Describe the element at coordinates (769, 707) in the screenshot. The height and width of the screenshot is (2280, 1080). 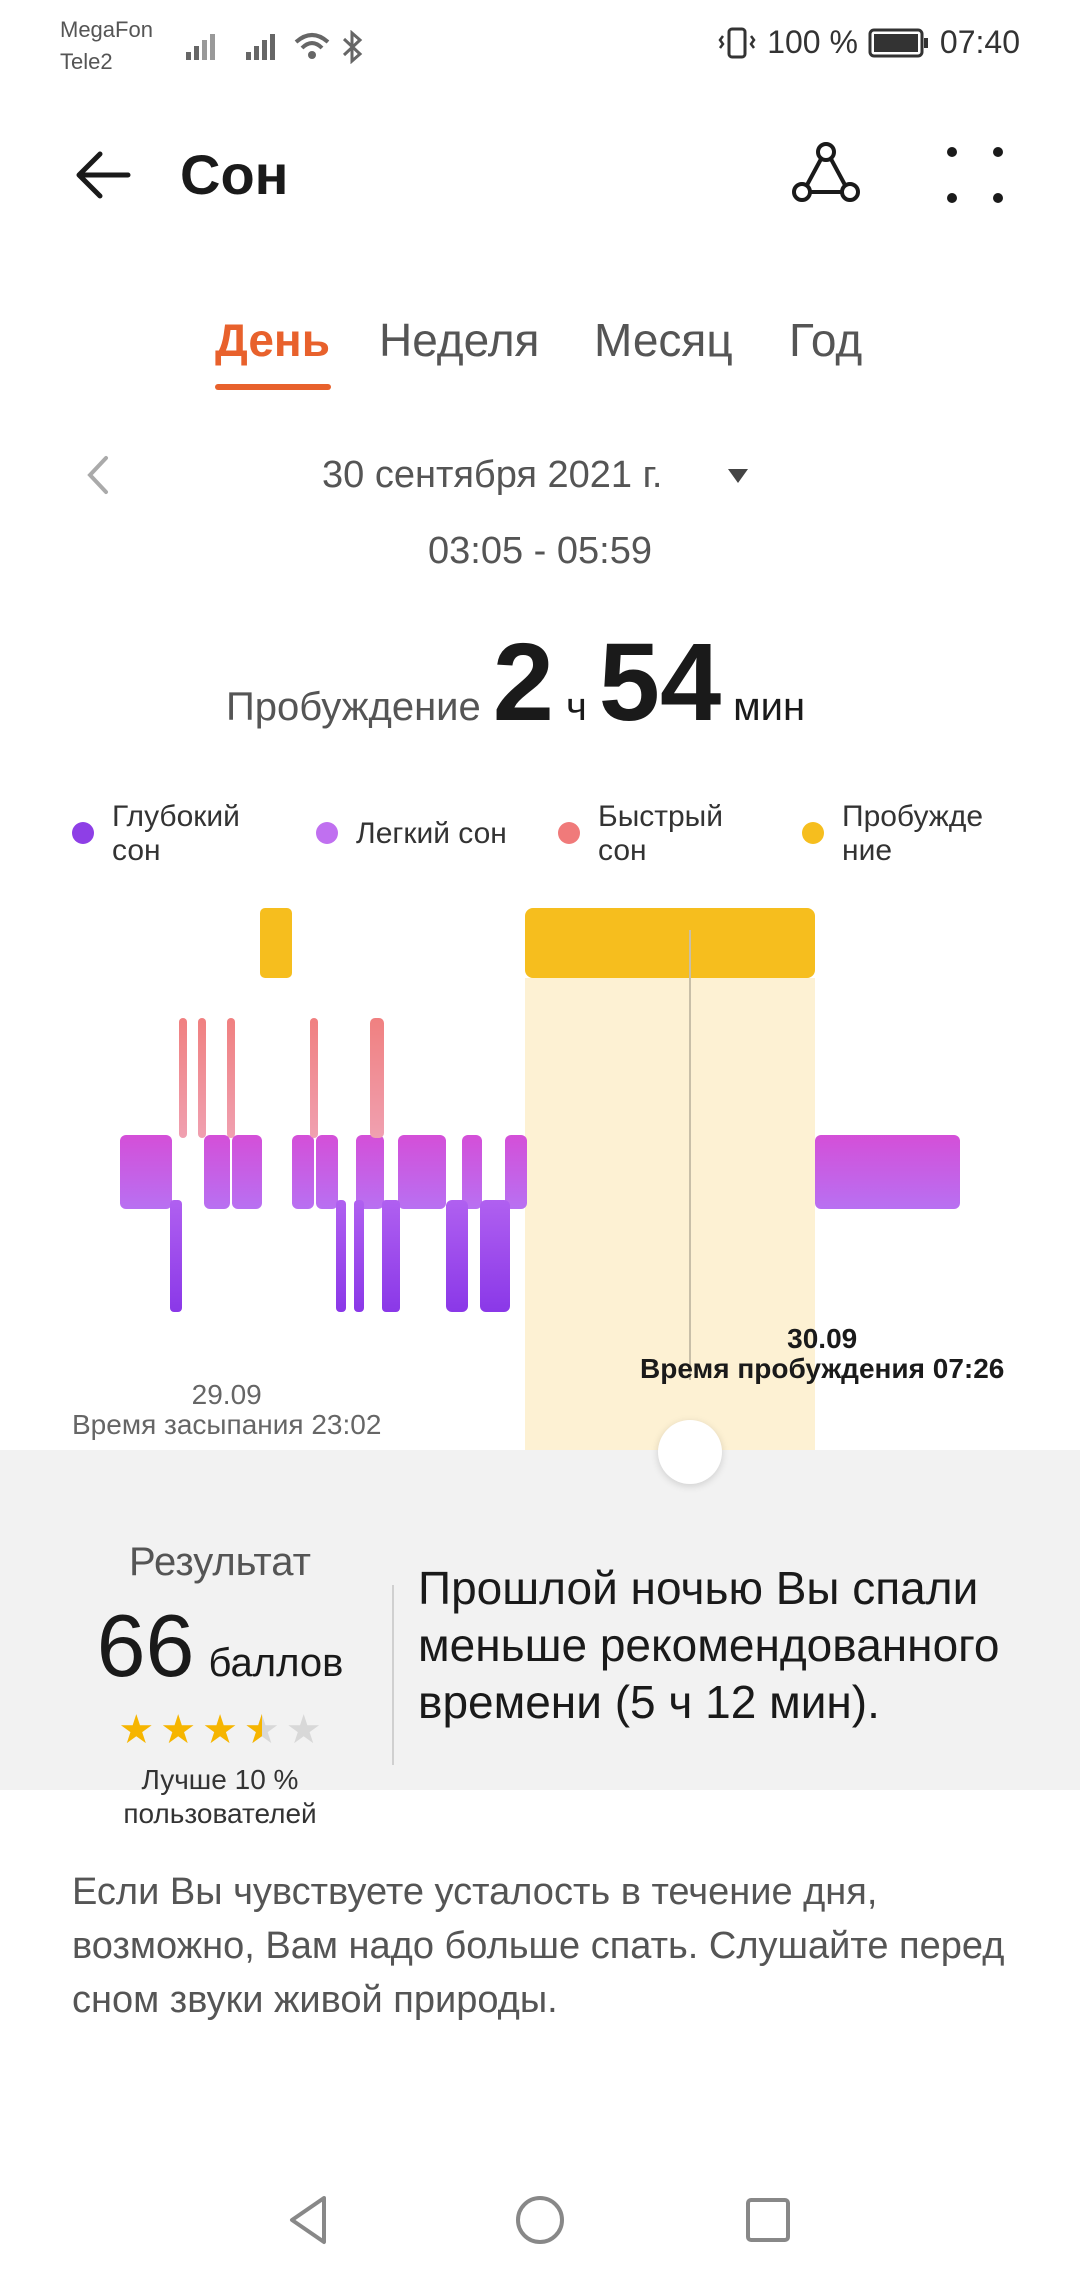
I see `summary-minutes-unit: мин` at that location.